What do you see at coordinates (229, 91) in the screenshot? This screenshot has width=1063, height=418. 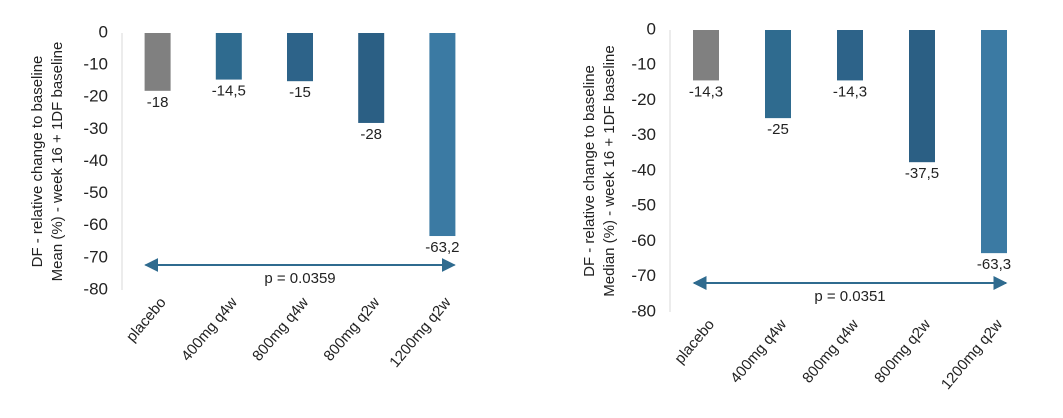 I see `data-label: -14,5` at bounding box center [229, 91].